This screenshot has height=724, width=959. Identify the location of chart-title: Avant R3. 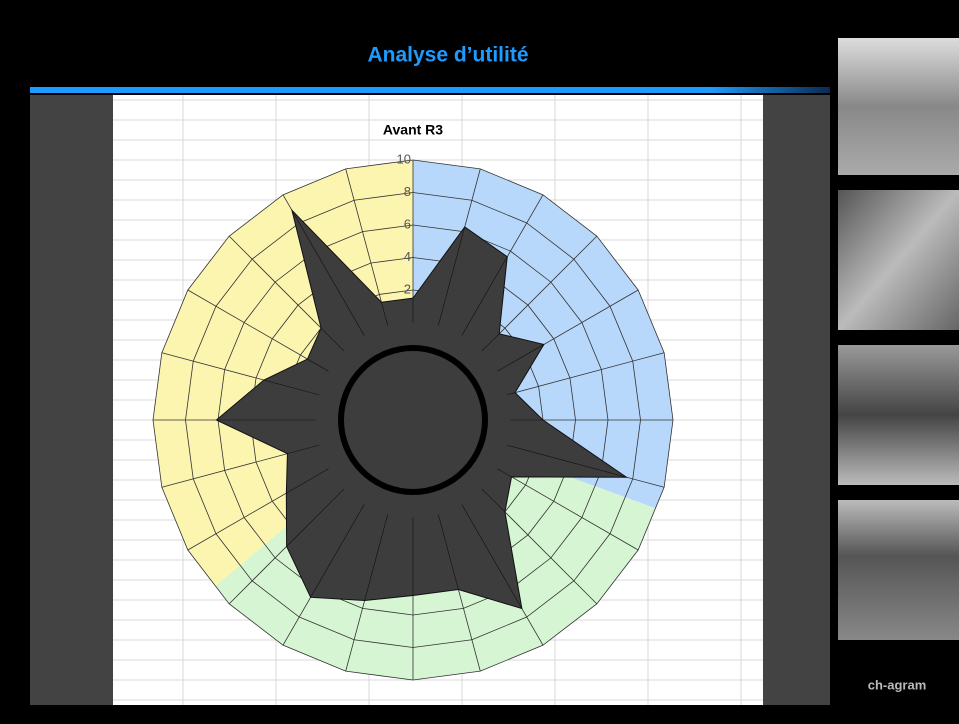
(413, 130).